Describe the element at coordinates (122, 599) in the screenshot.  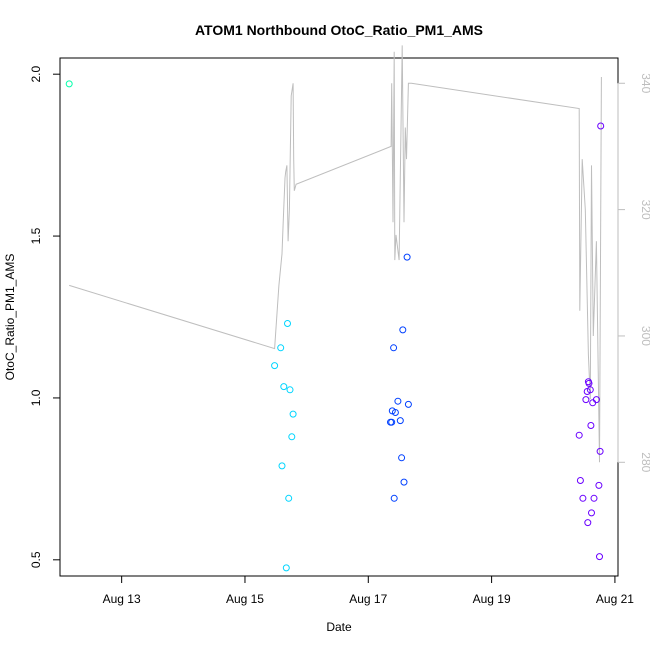
I see `x-tick-label: Aug 13` at that location.